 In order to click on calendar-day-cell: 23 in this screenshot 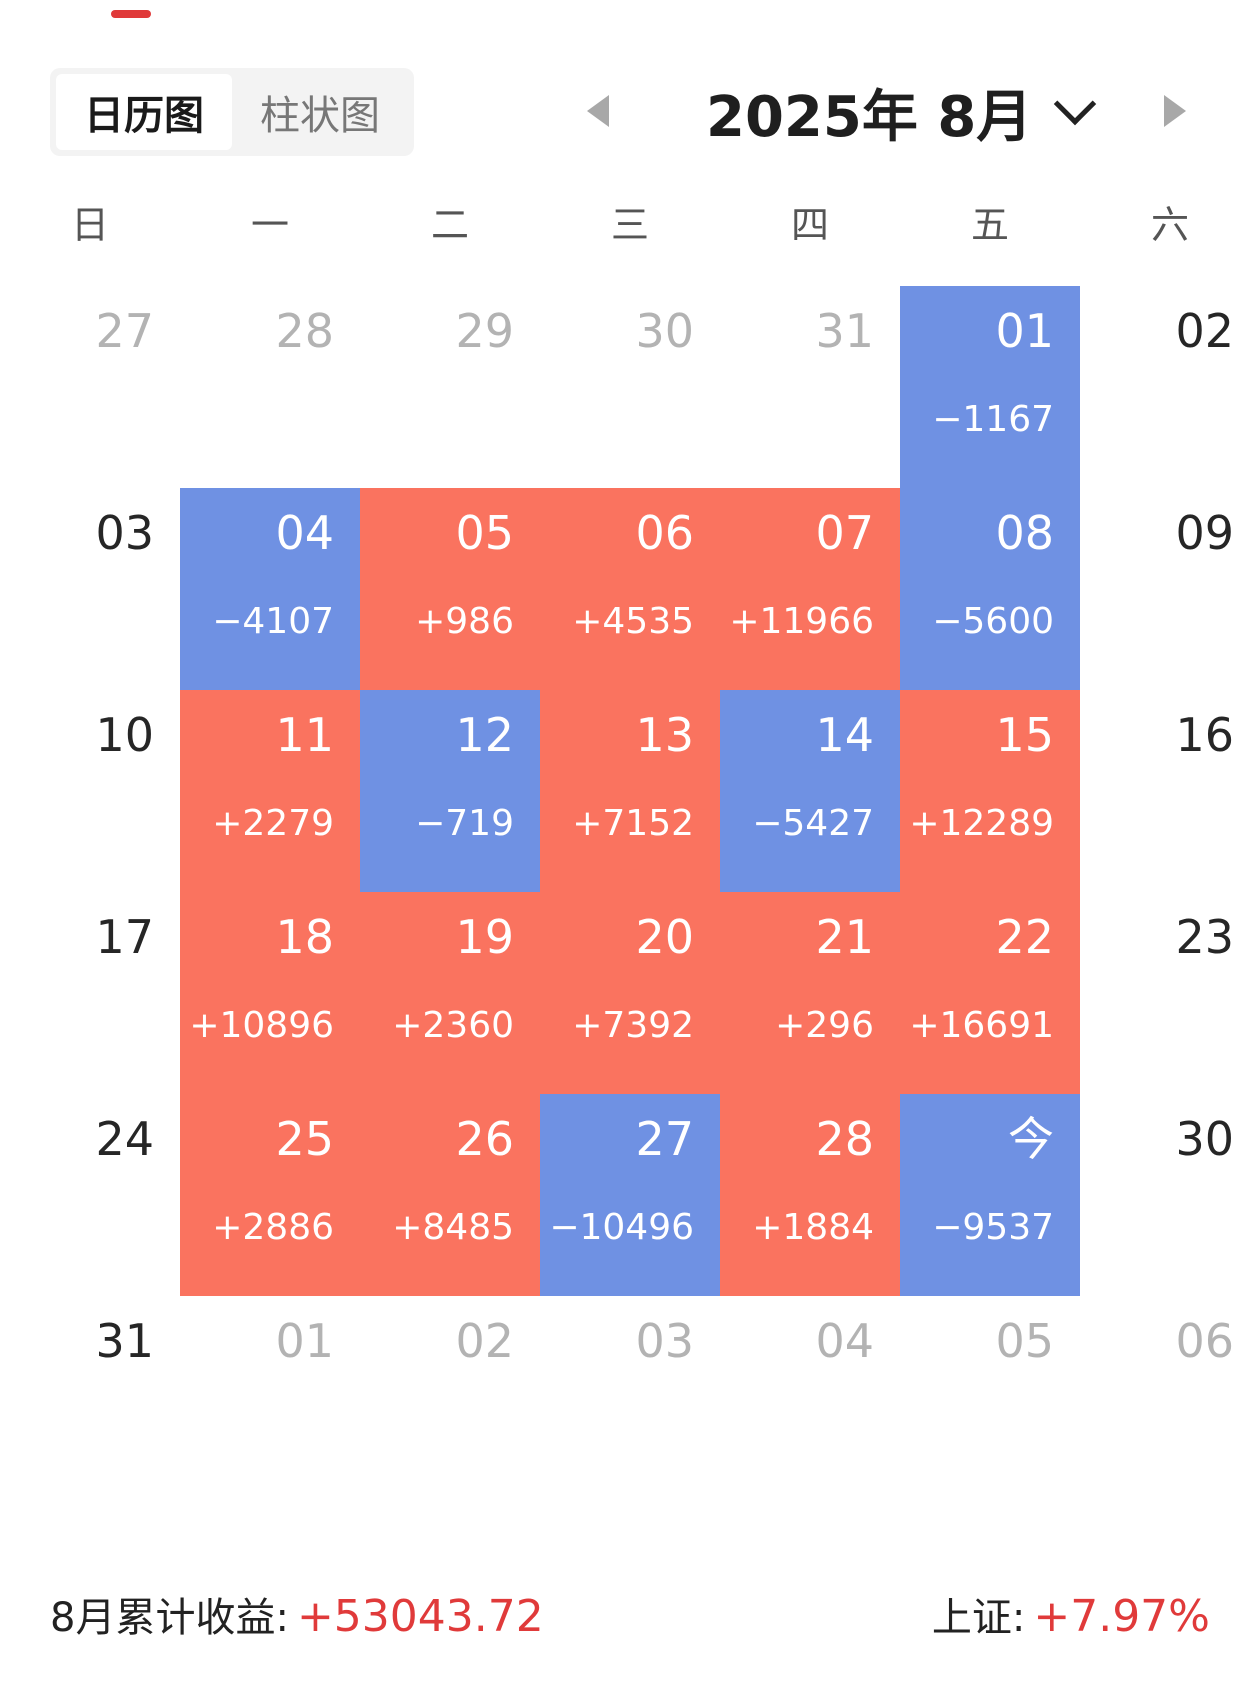, I will do `click(1170, 993)`.